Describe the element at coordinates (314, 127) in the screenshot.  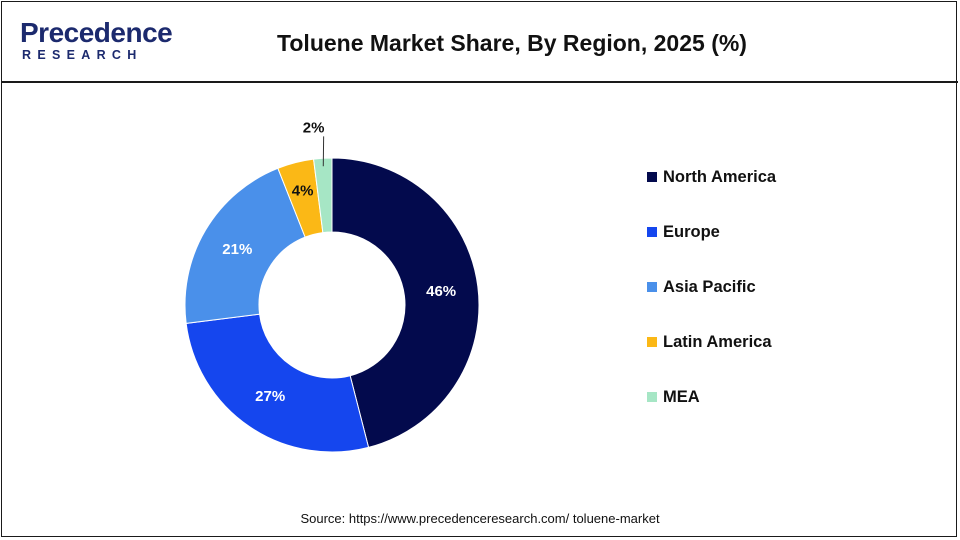
I see `data-label-mea: 2%` at that location.